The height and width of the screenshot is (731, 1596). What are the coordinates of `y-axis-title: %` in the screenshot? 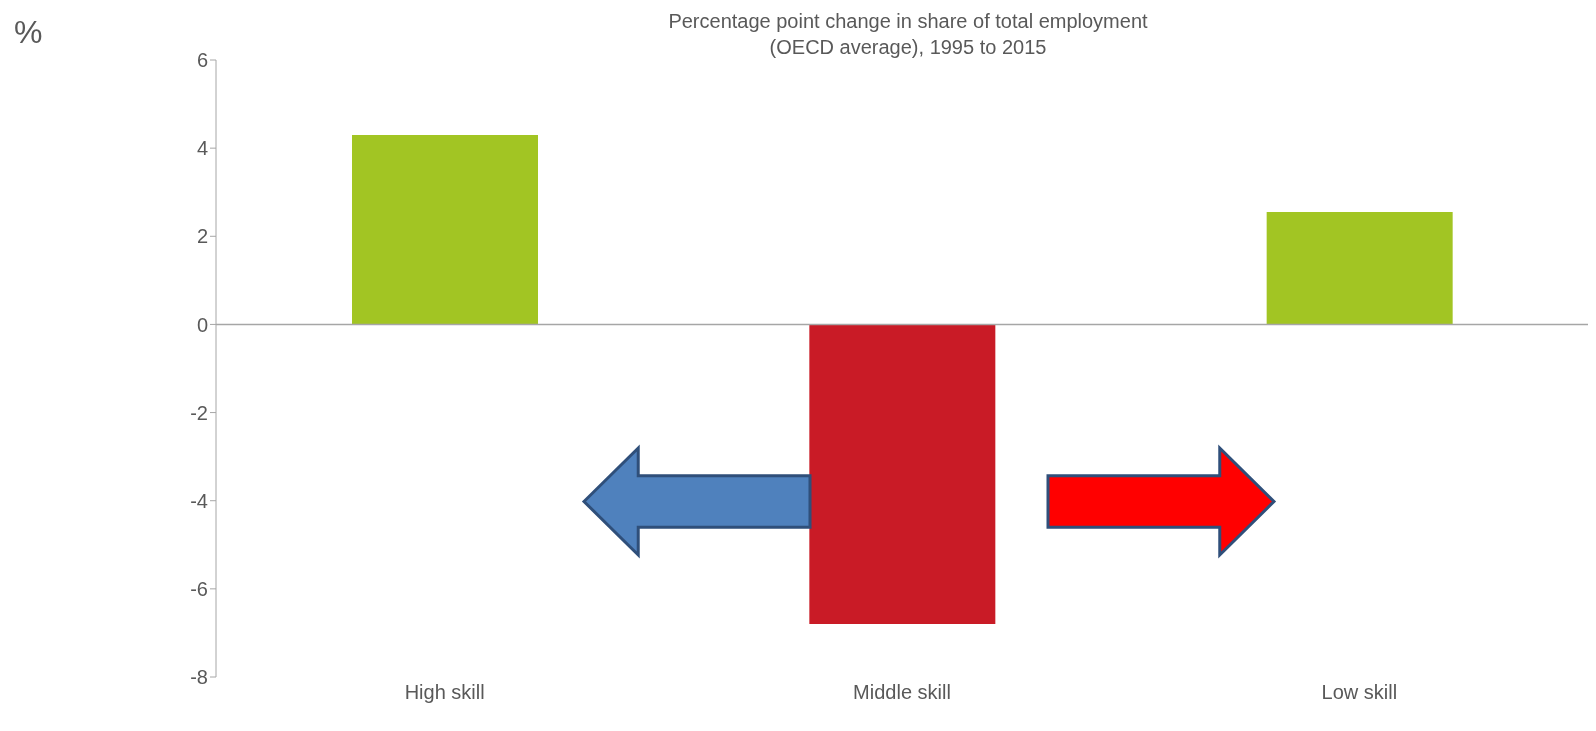 It's located at (28, 32).